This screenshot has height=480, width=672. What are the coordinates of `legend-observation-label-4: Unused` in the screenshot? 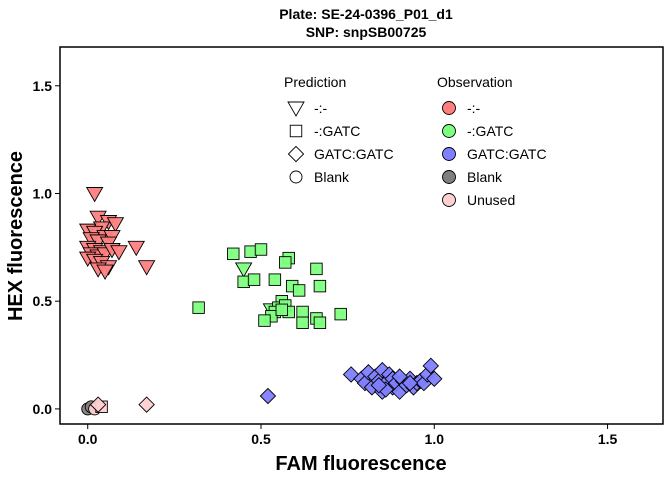 It's located at (491, 200).